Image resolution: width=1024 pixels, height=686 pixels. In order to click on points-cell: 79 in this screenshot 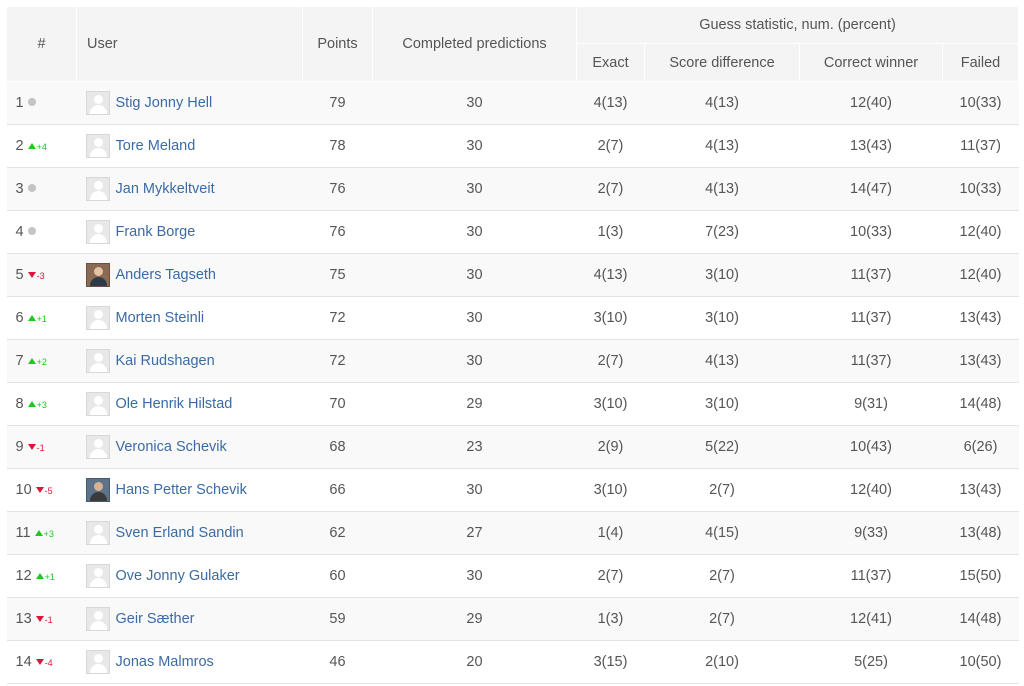, I will do `click(337, 103)`.